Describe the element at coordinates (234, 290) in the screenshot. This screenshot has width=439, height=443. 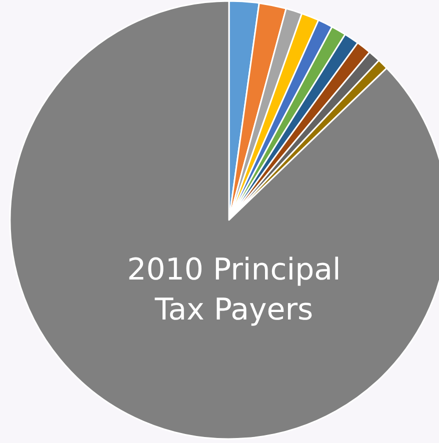
I see `text: 2010 Principal Tax Payers` at that location.